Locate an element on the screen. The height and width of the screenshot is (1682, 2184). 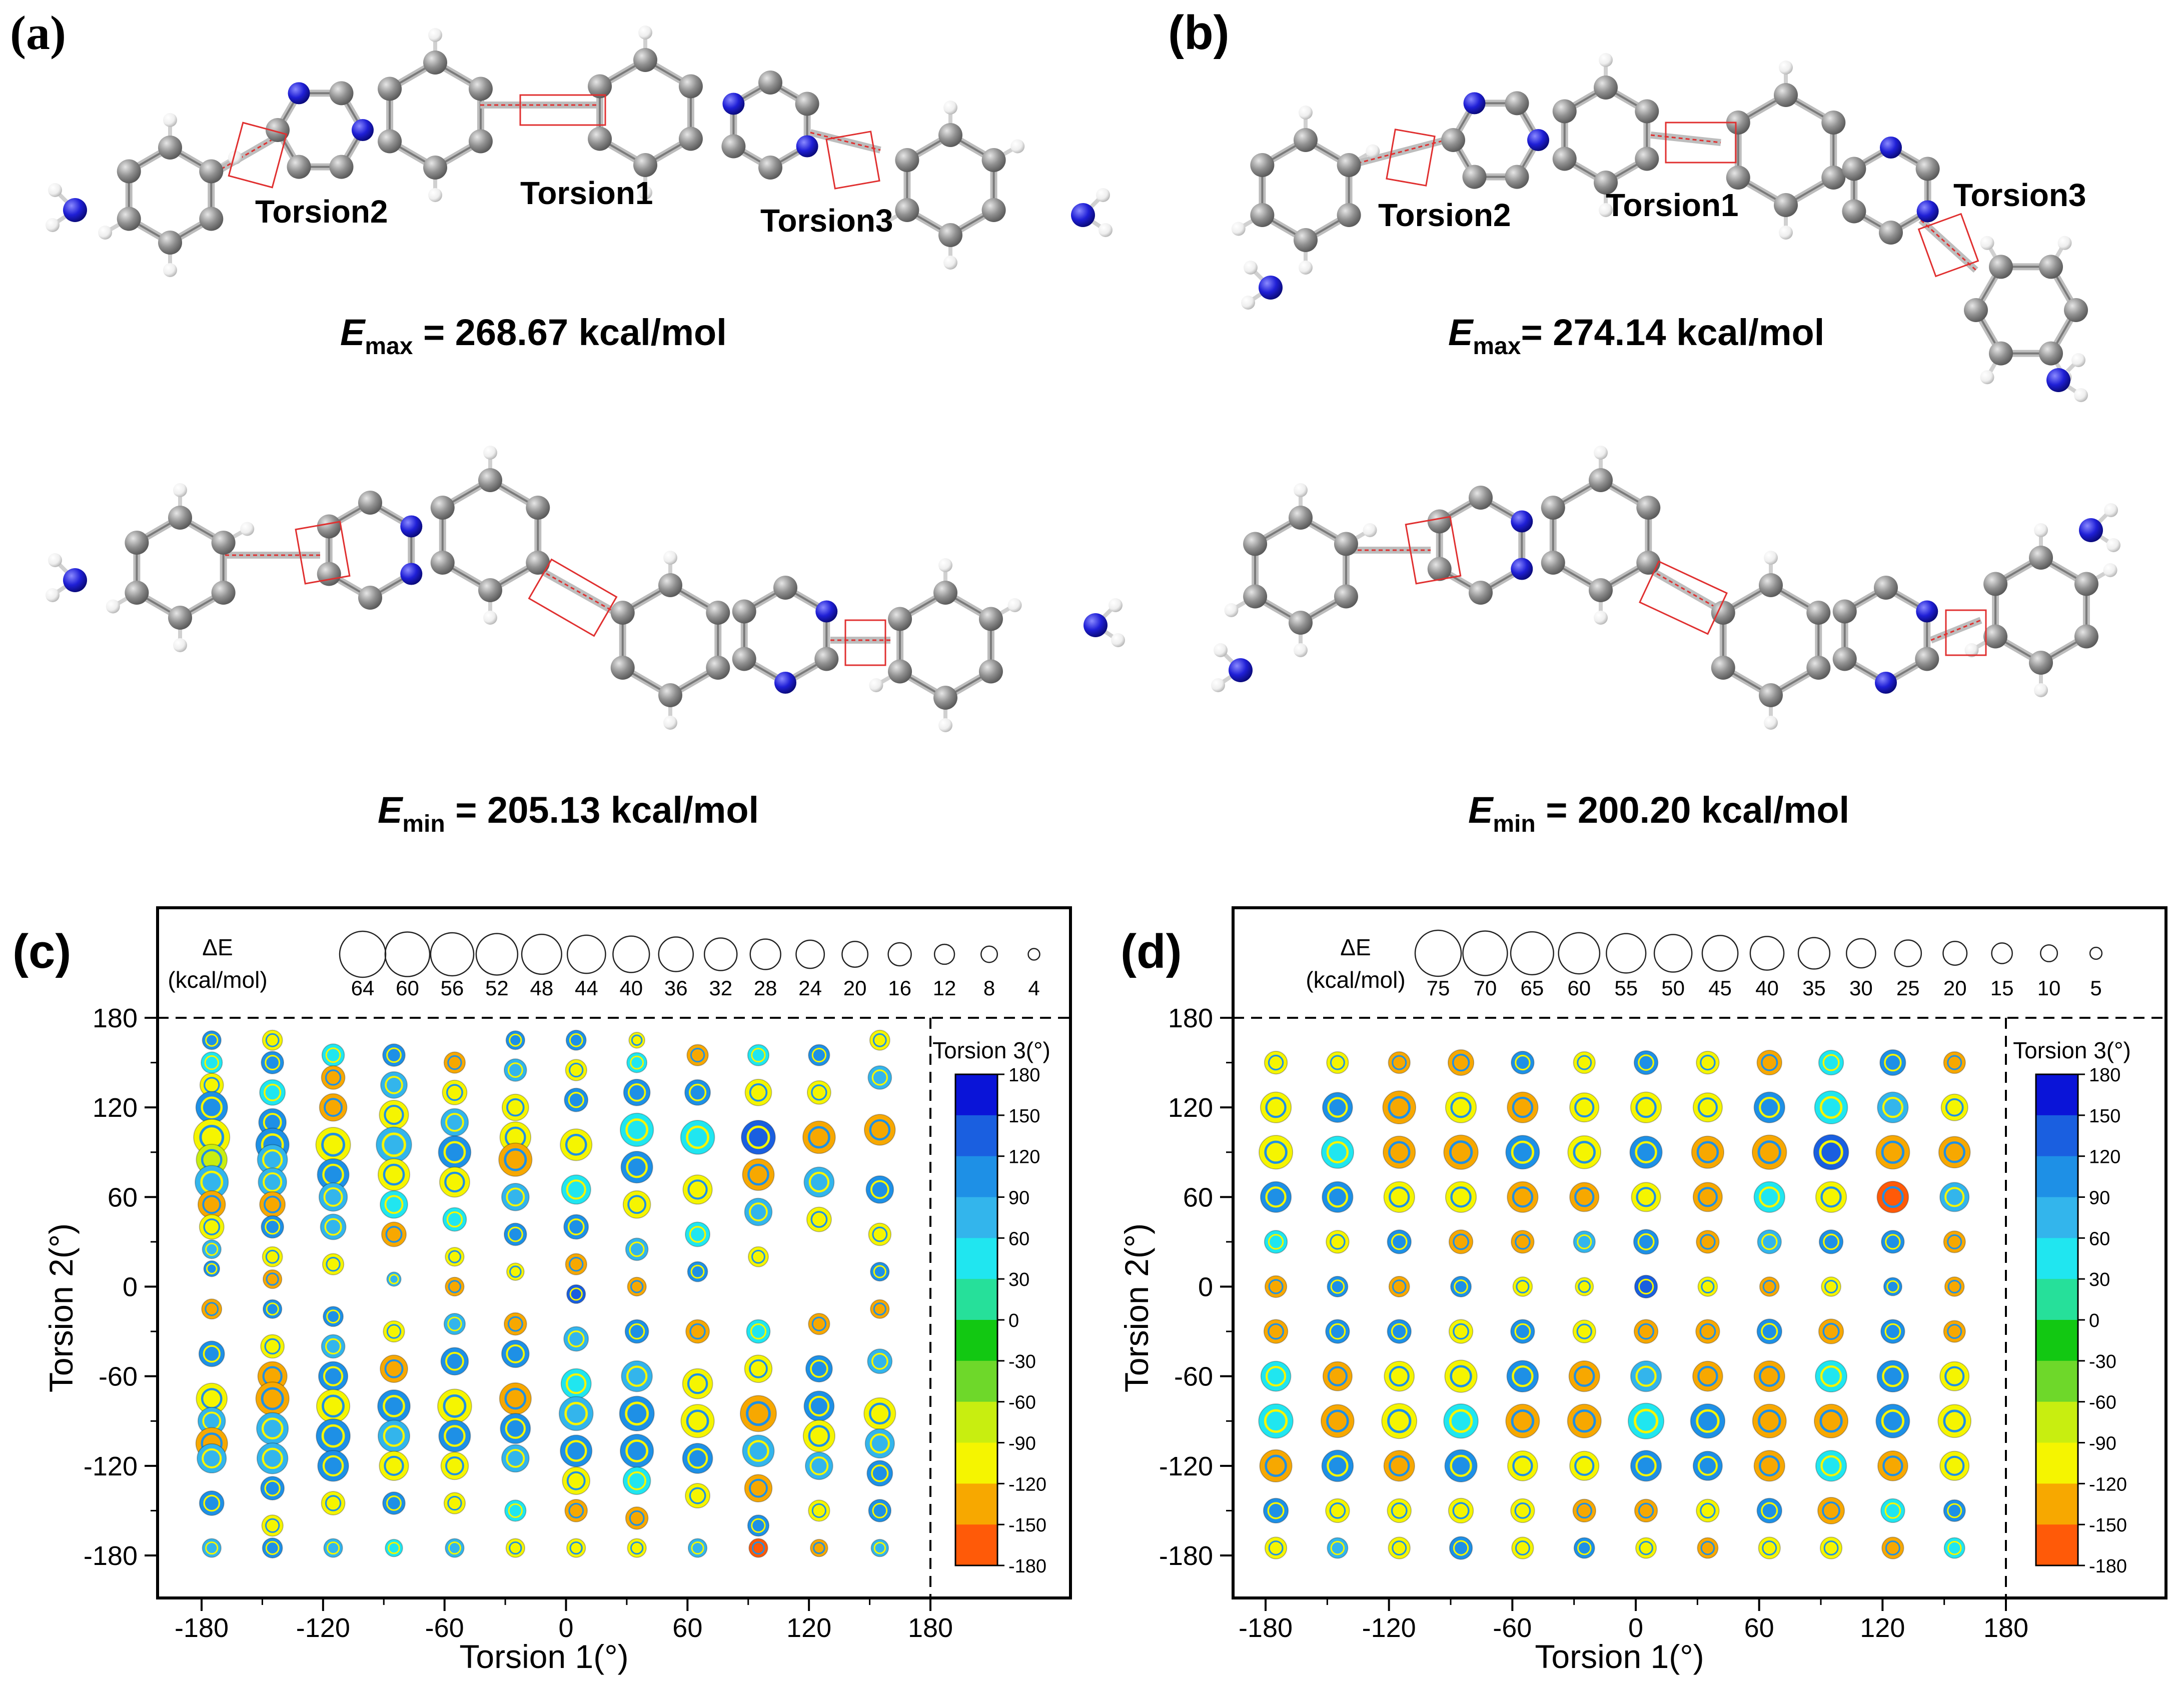
y-tick-label: -60 is located at coordinates (1193, 1377).